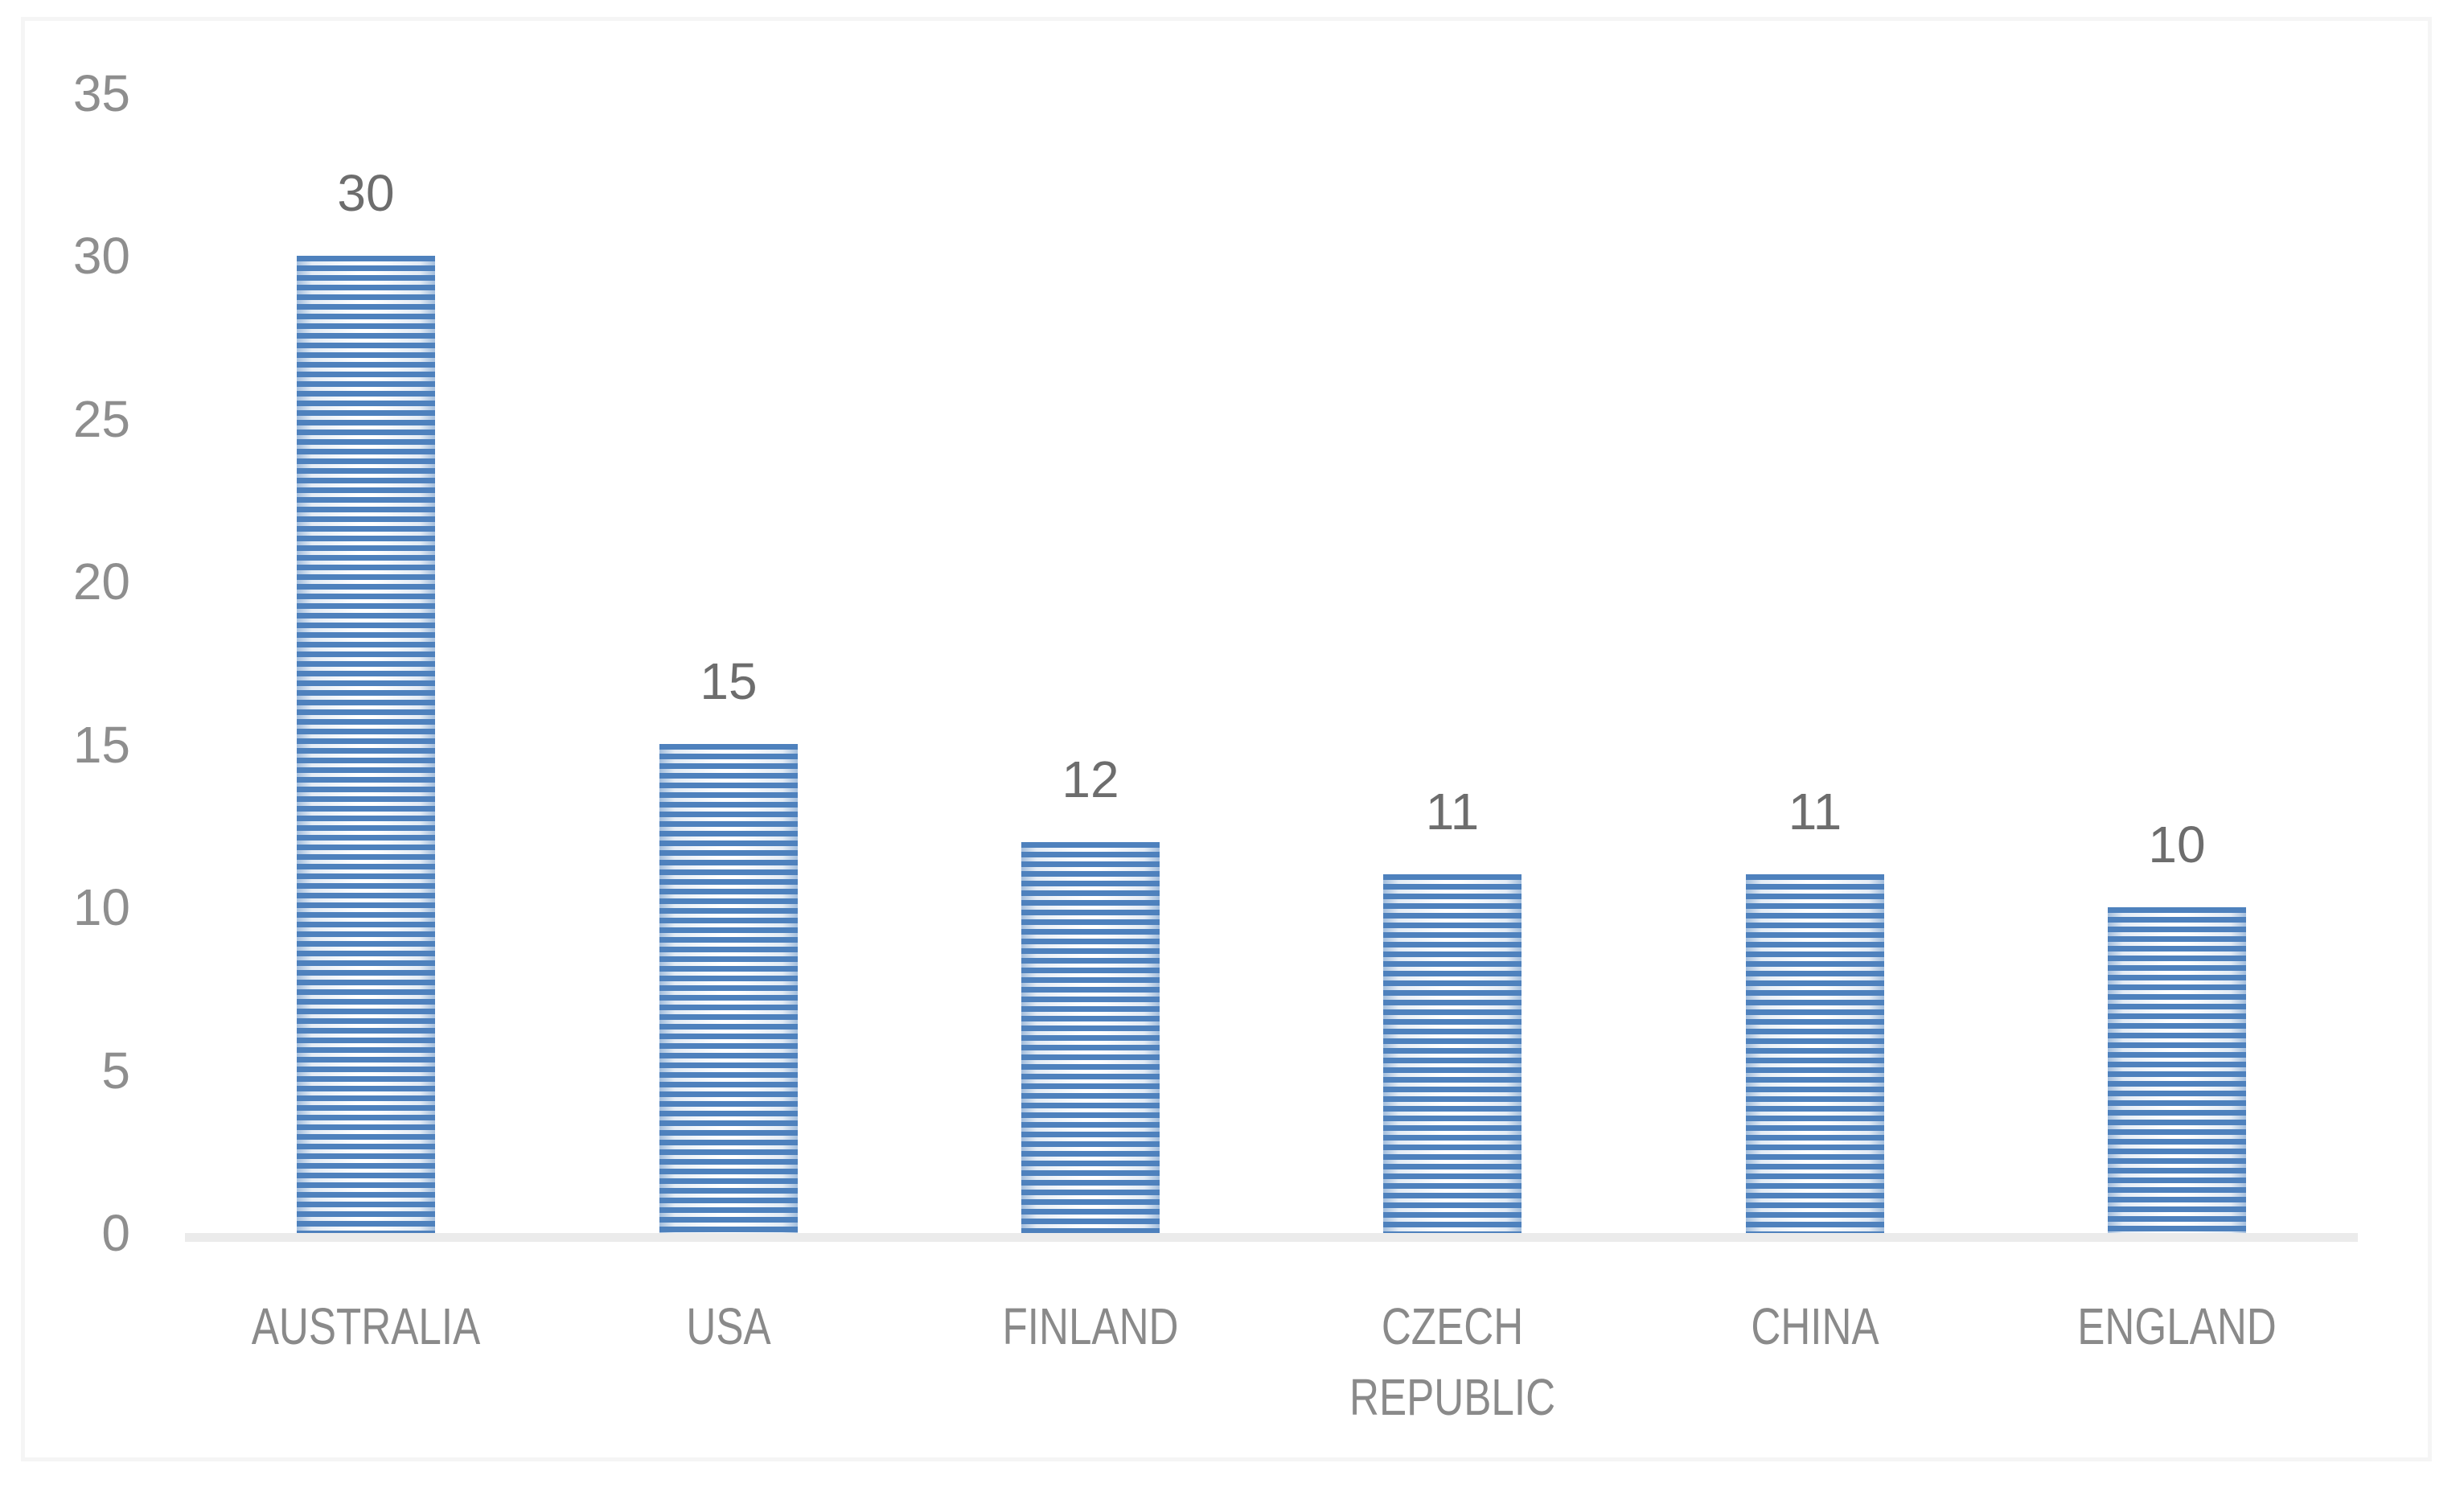 The width and height of the screenshot is (2464, 1492). I want to click on x-axis-category-label: USA, so click(728, 1326).